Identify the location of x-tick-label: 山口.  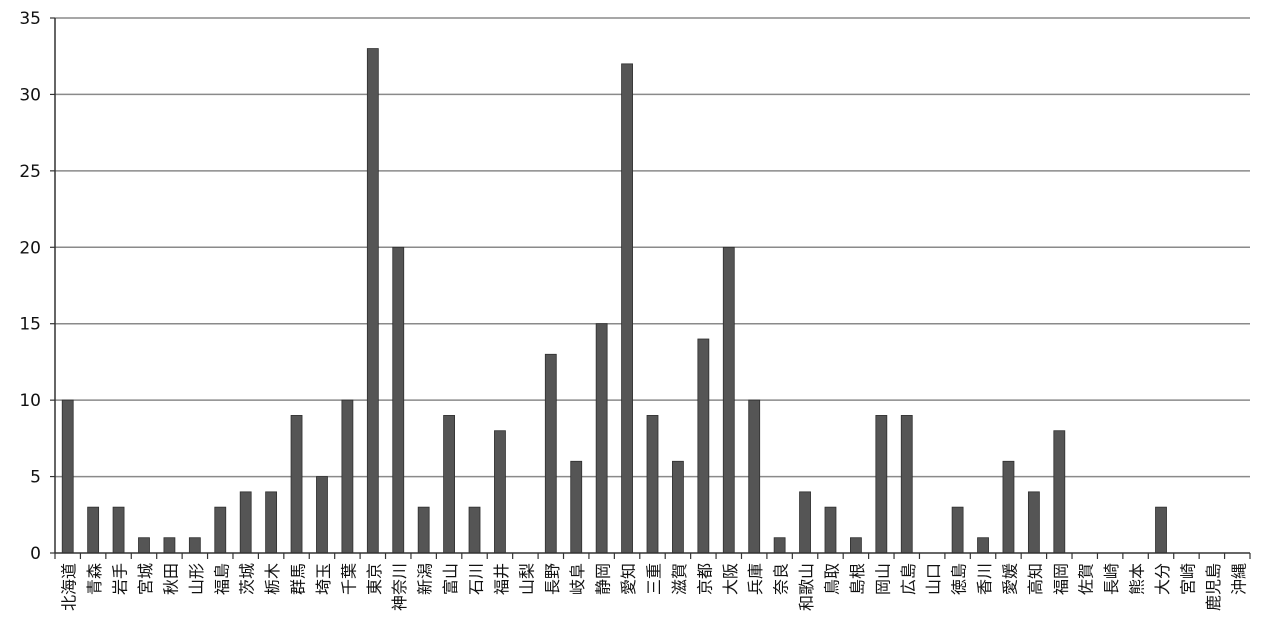
(933, 579).